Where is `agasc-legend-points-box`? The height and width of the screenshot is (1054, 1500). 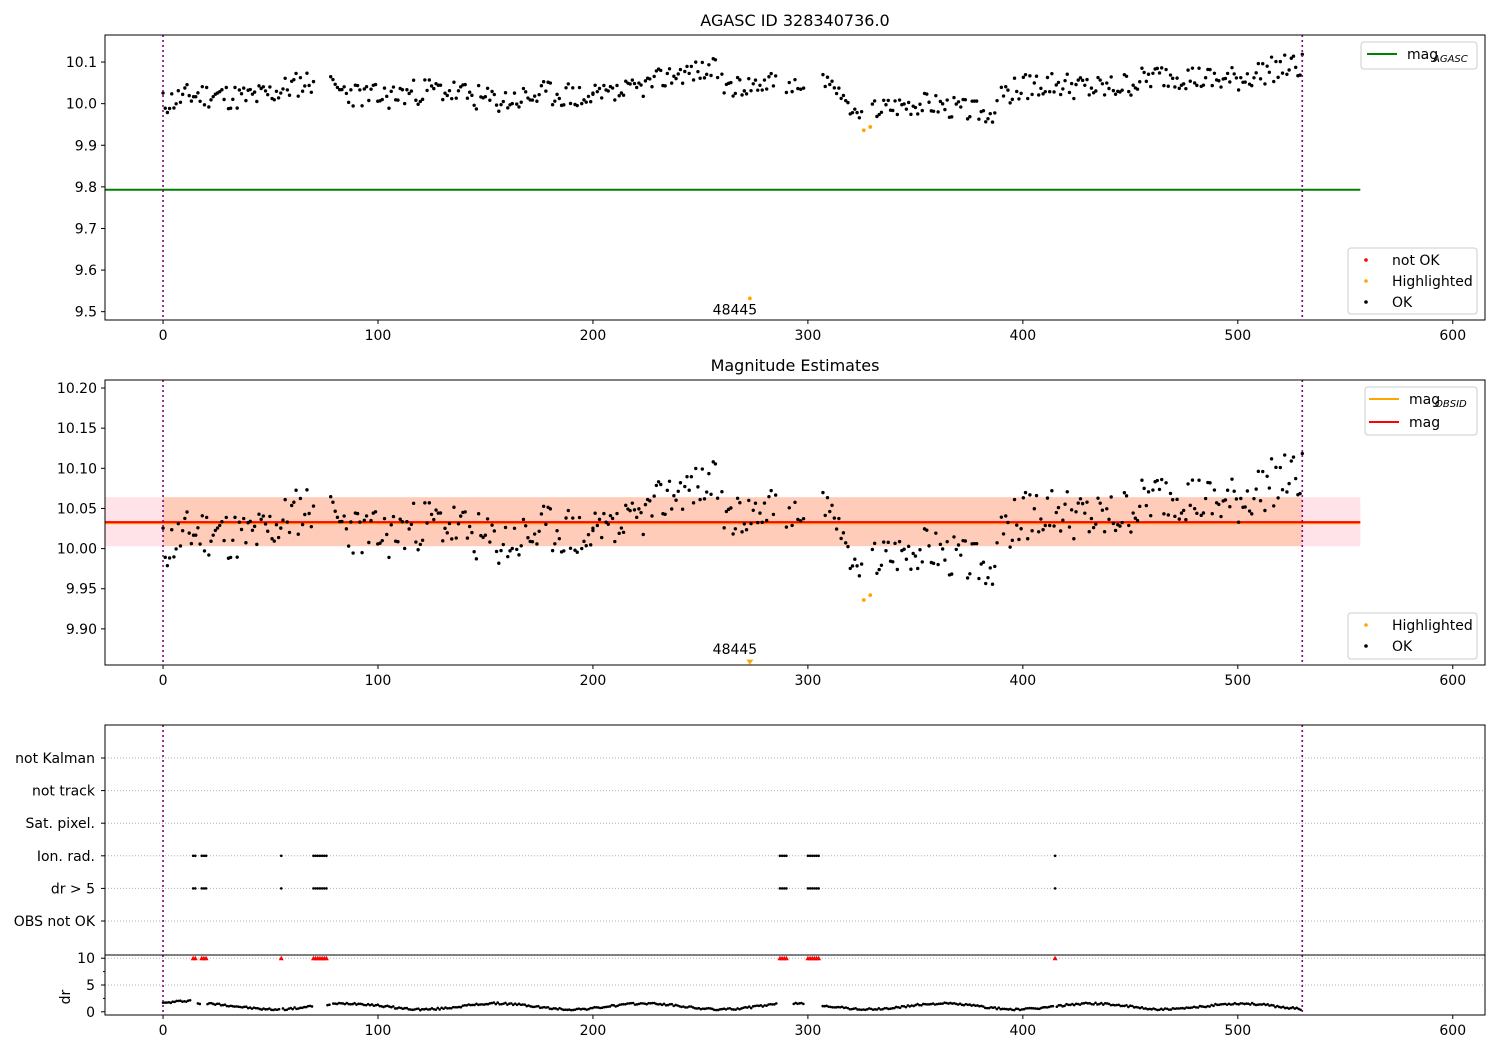
agasc-legend-points-box is located at coordinates (1412, 281).